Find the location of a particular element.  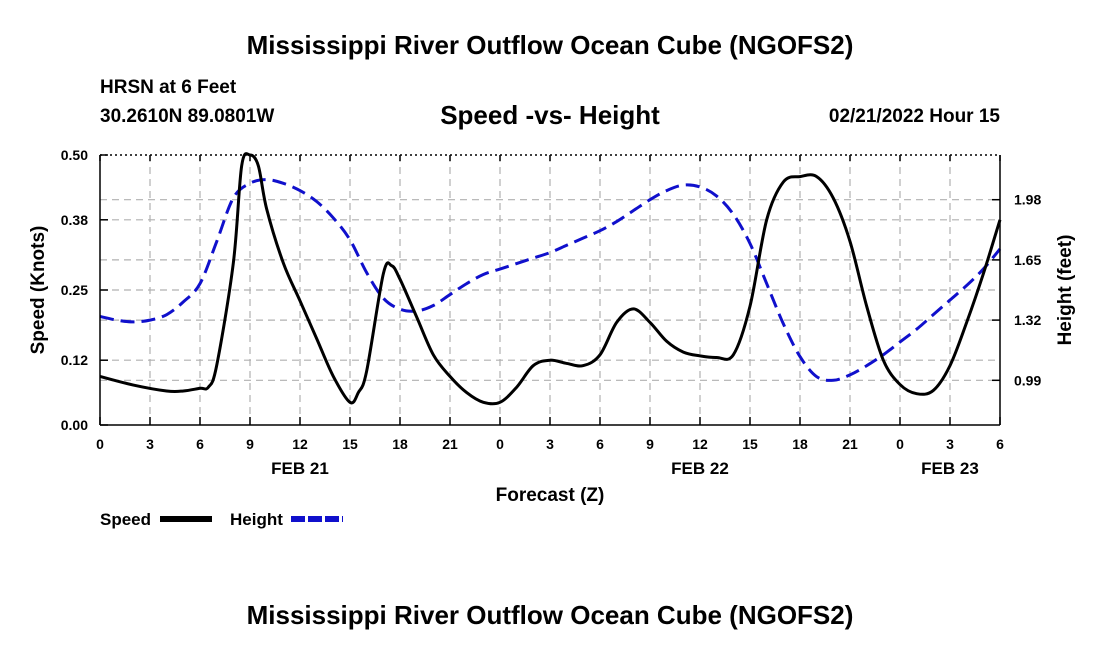

chart-subtitle: Speed -vs- Height is located at coordinates (550, 115).